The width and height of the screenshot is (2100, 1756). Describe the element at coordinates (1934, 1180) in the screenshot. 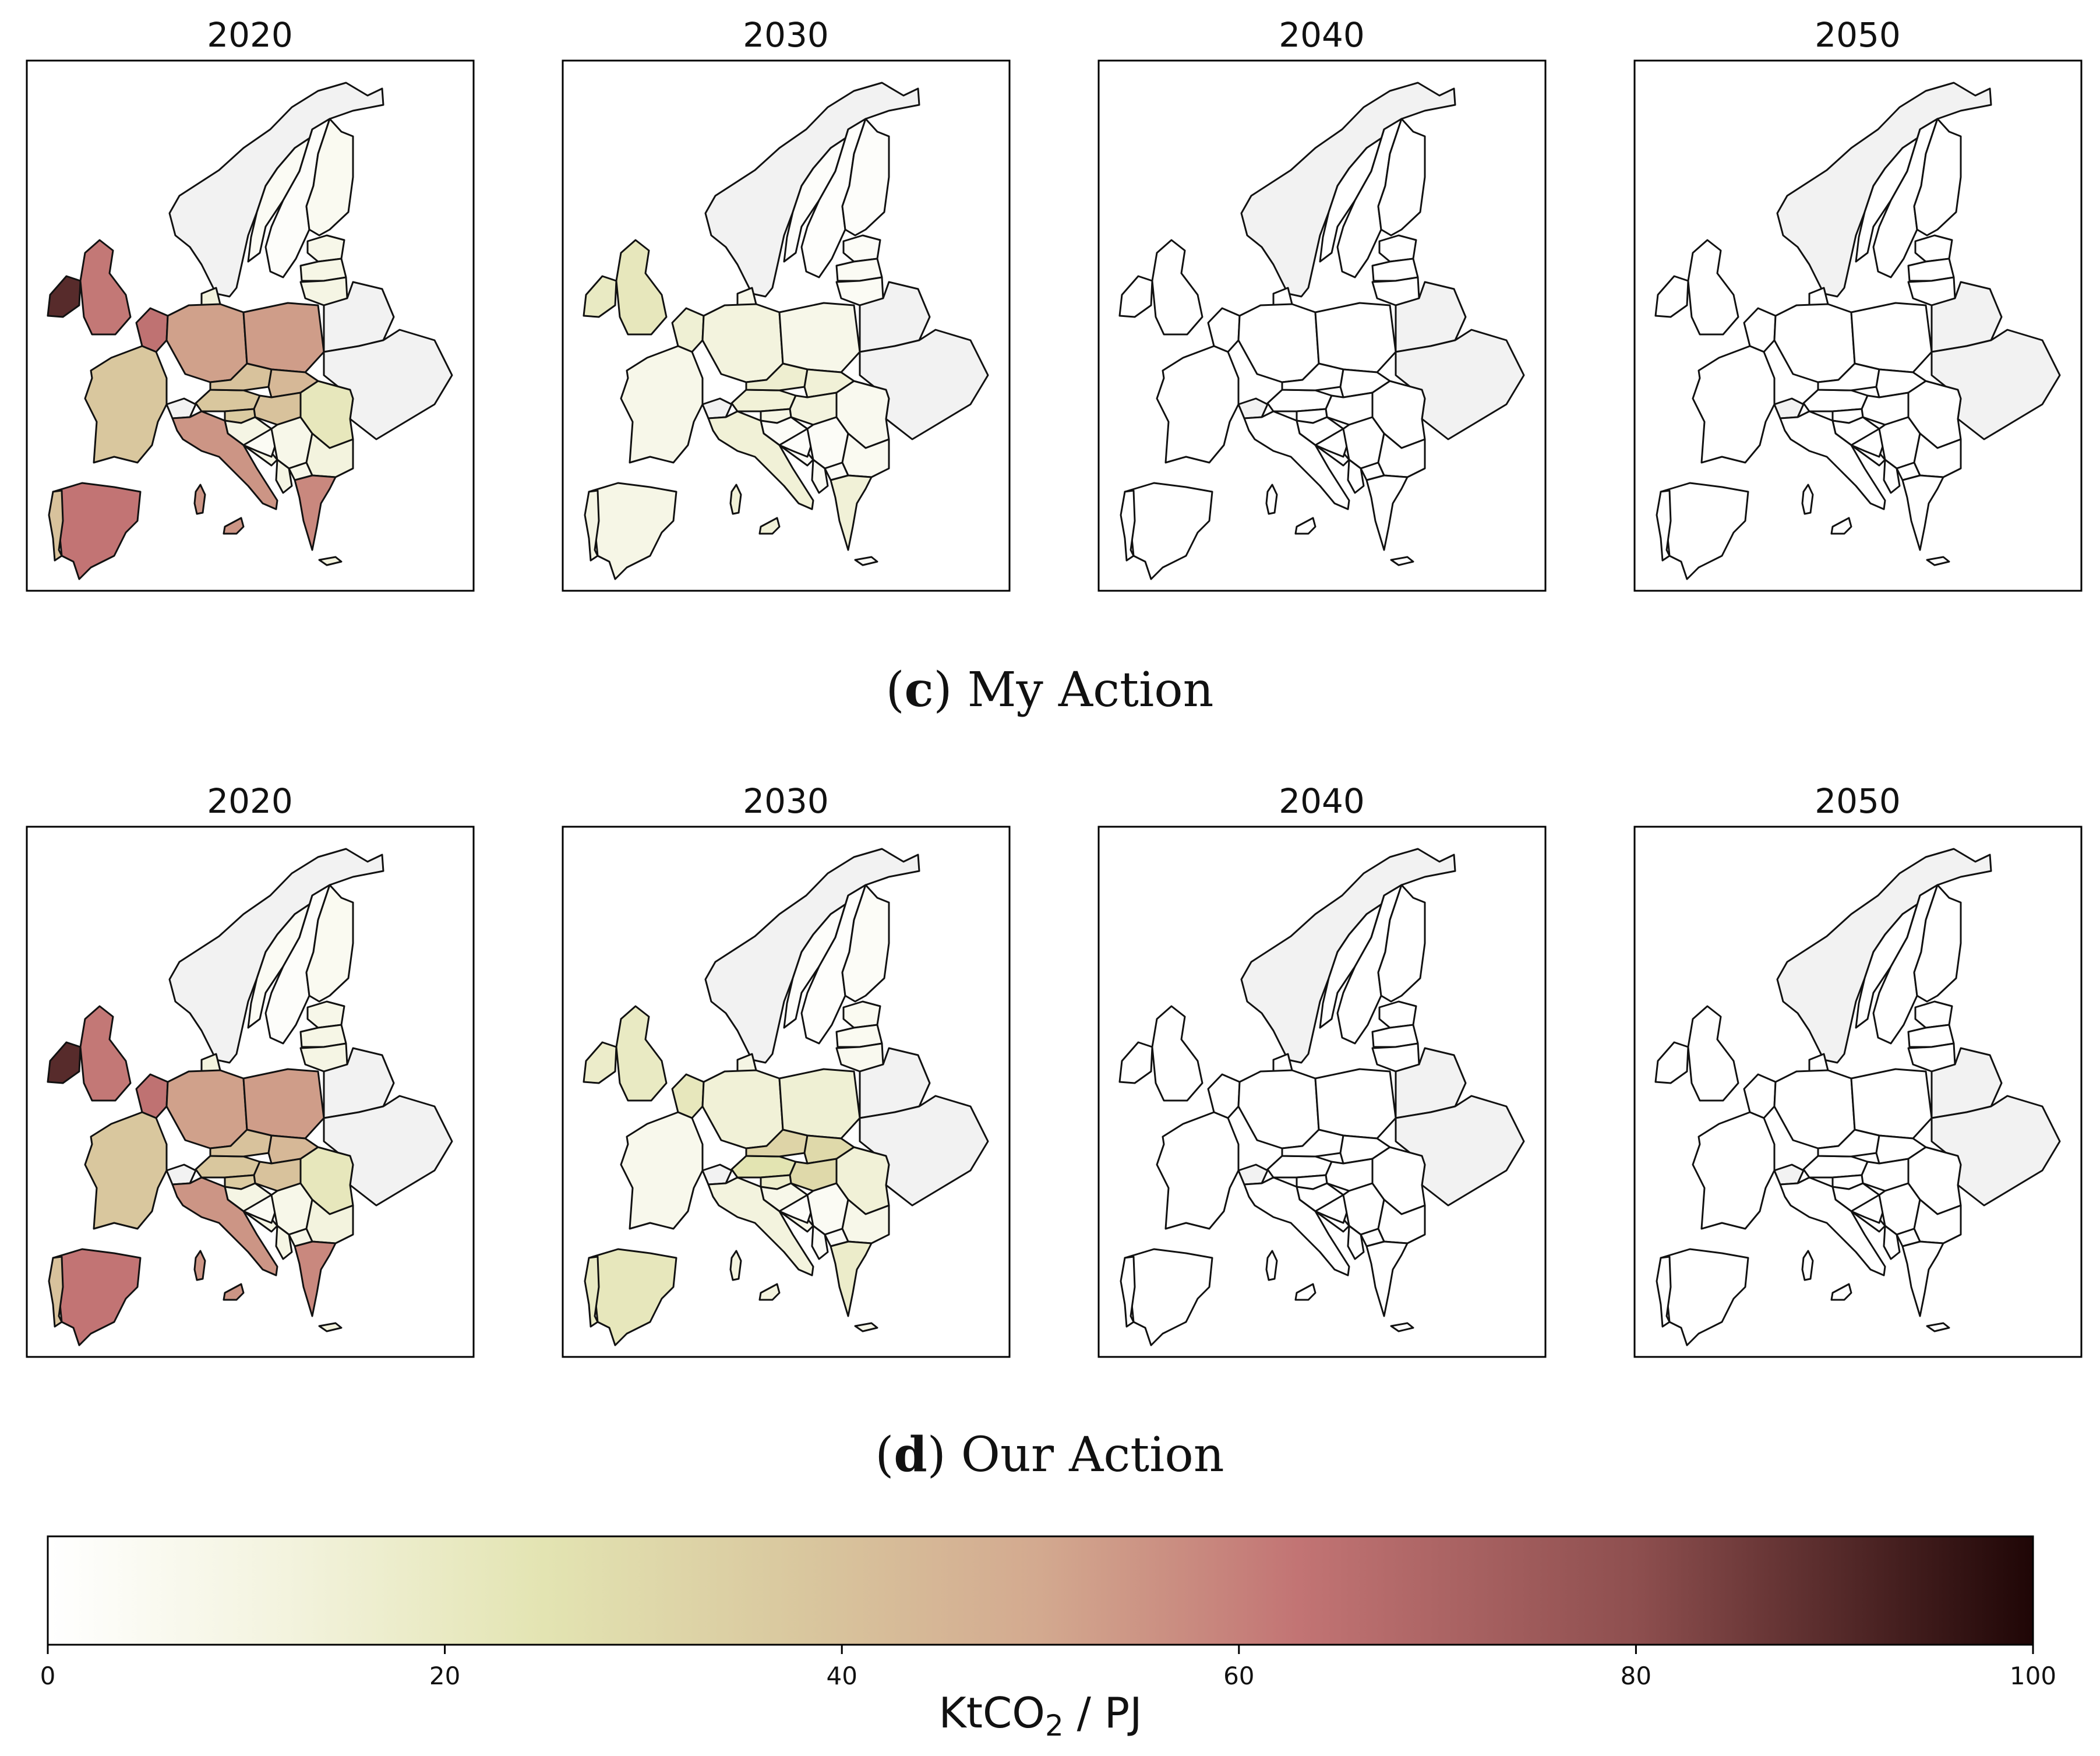

I see `region-romania` at that location.